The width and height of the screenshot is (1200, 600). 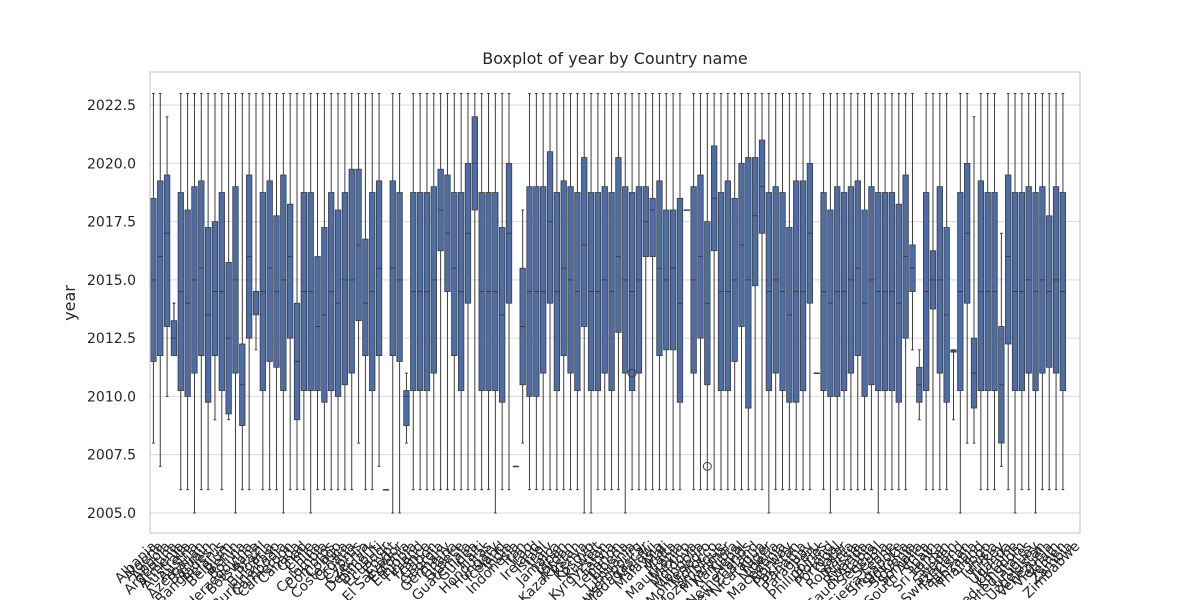 I want to click on y-tick-label: 2007.5, so click(x=111, y=456).